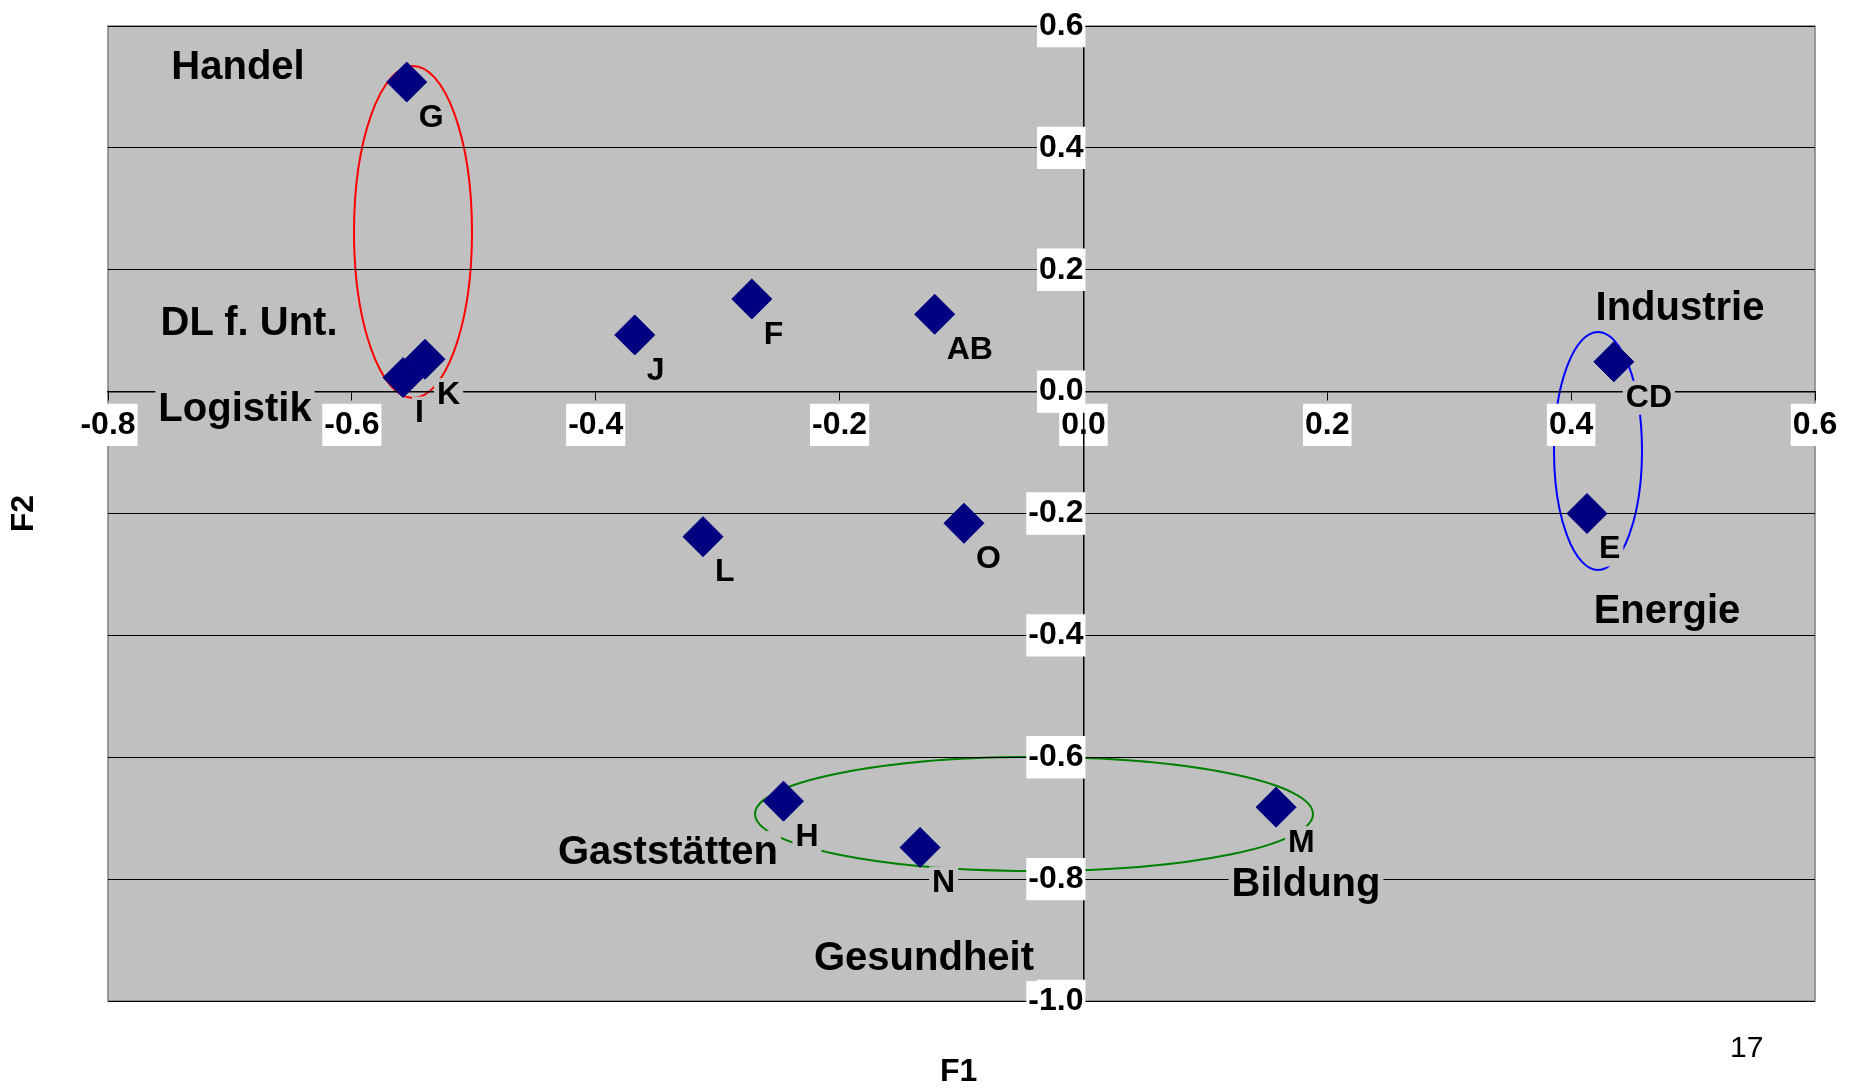 This screenshot has height=1090, width=1863. What do you see at coordinates (1061, 23) in the screenshot?
I see `y-tick-label: 0.6` at bounding box center [1061, 23].